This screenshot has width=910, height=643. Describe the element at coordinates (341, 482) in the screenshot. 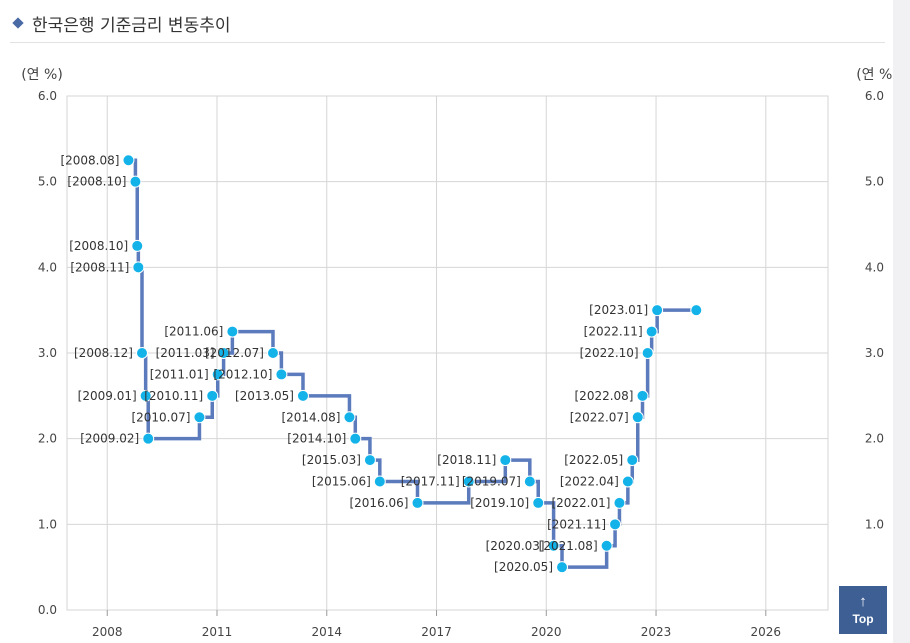

I see `point-label: [2015.06]` at that location.